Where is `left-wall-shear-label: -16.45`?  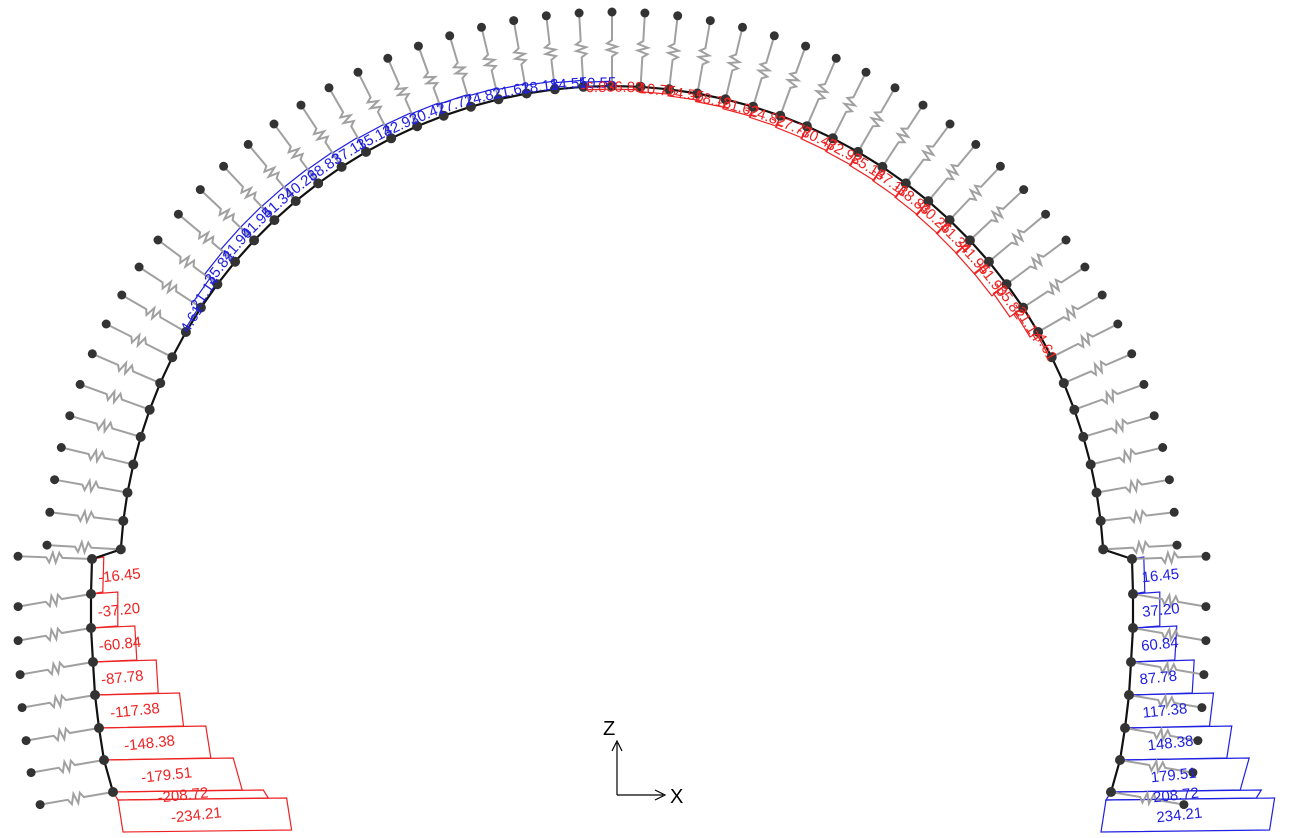
left-wall-shear-label: -16.45 is located at coordinates (119, 575).